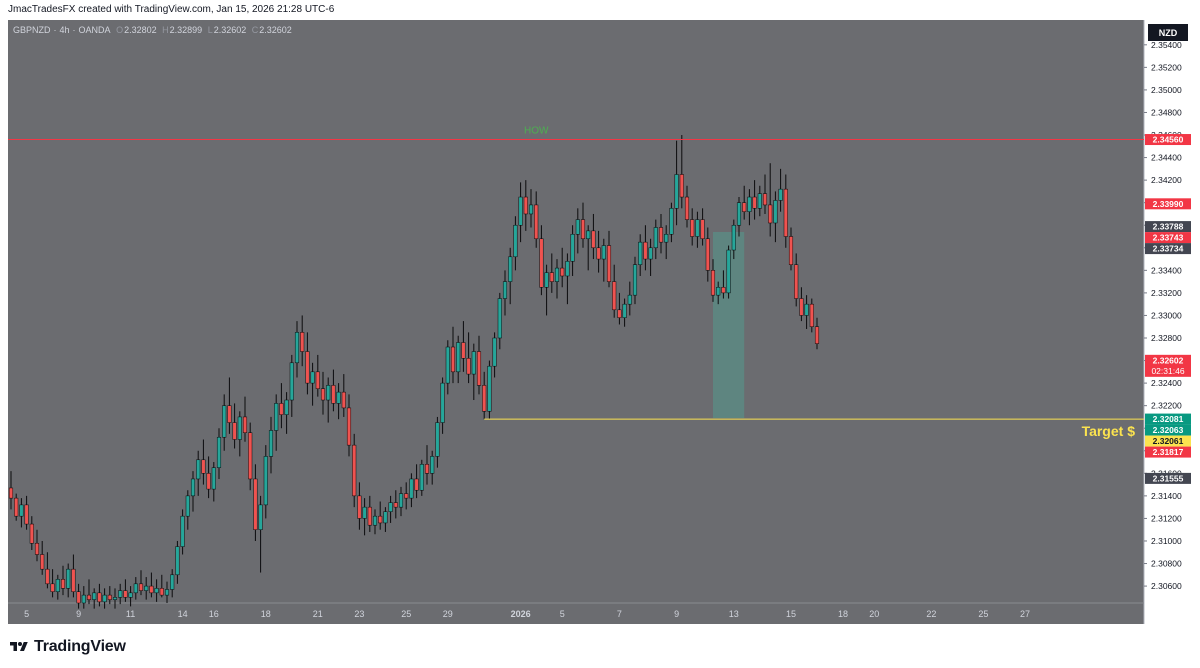 This screenshot has width=1200, height=668. I want to click on tradingview-logo-icon, so click(19, 646).